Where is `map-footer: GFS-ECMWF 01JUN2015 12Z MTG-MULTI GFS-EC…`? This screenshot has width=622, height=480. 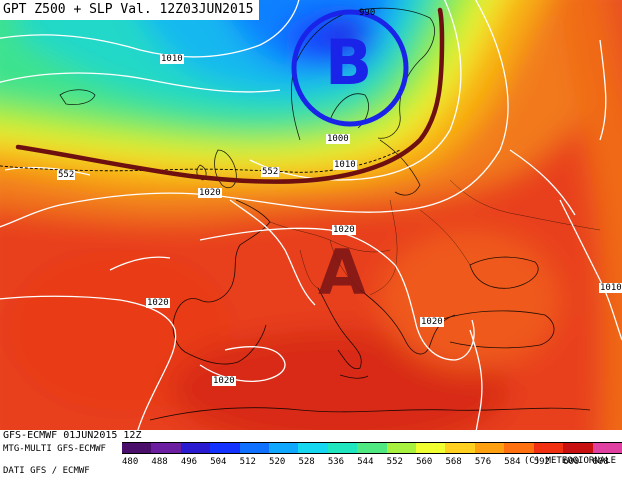 map-footer: GFS-ECMWF 01JUN2015 12Z MTG-MULTI GFS-EC… is located at coordinates (311, 455).